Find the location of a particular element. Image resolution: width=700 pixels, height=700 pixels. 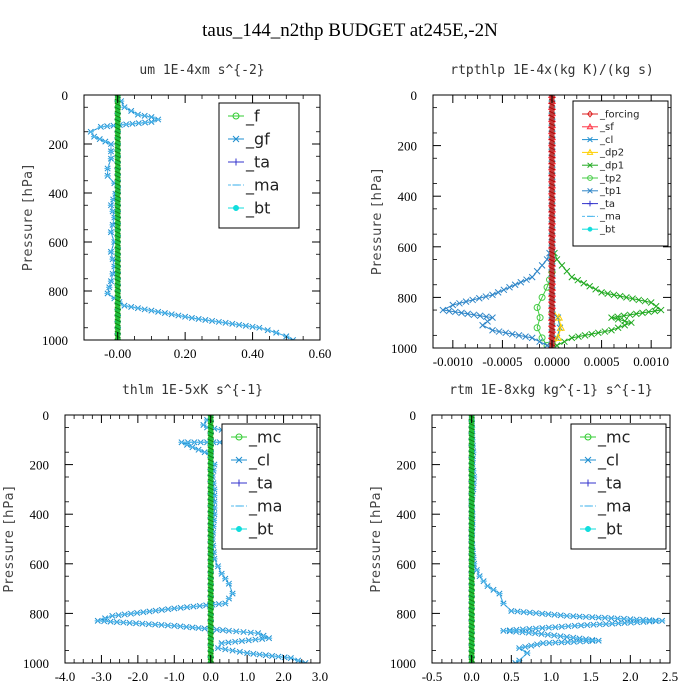

legend-item: _gf is located at coordinates (249, 139).